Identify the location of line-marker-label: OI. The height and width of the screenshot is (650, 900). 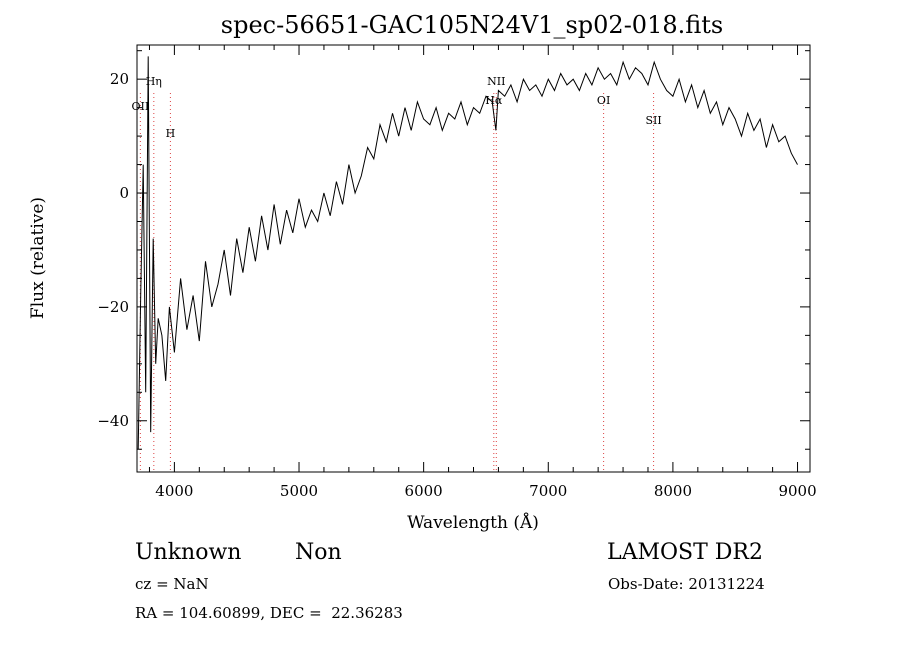
(603, 100).